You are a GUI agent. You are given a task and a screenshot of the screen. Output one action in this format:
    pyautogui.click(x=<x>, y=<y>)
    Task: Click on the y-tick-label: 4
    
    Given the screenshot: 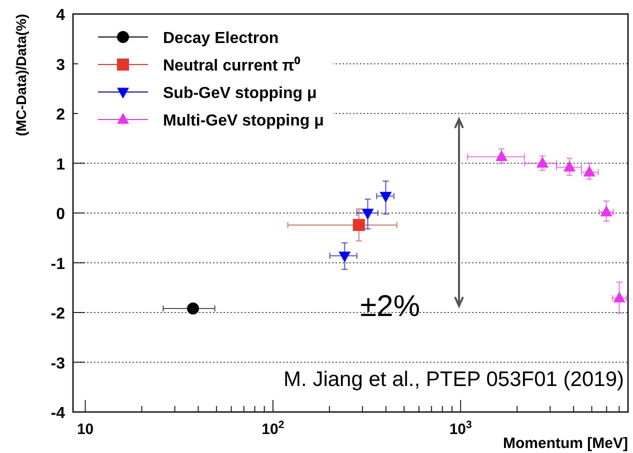 What is the action you would take?
    pyautogui.click(x=61, y=15)
    